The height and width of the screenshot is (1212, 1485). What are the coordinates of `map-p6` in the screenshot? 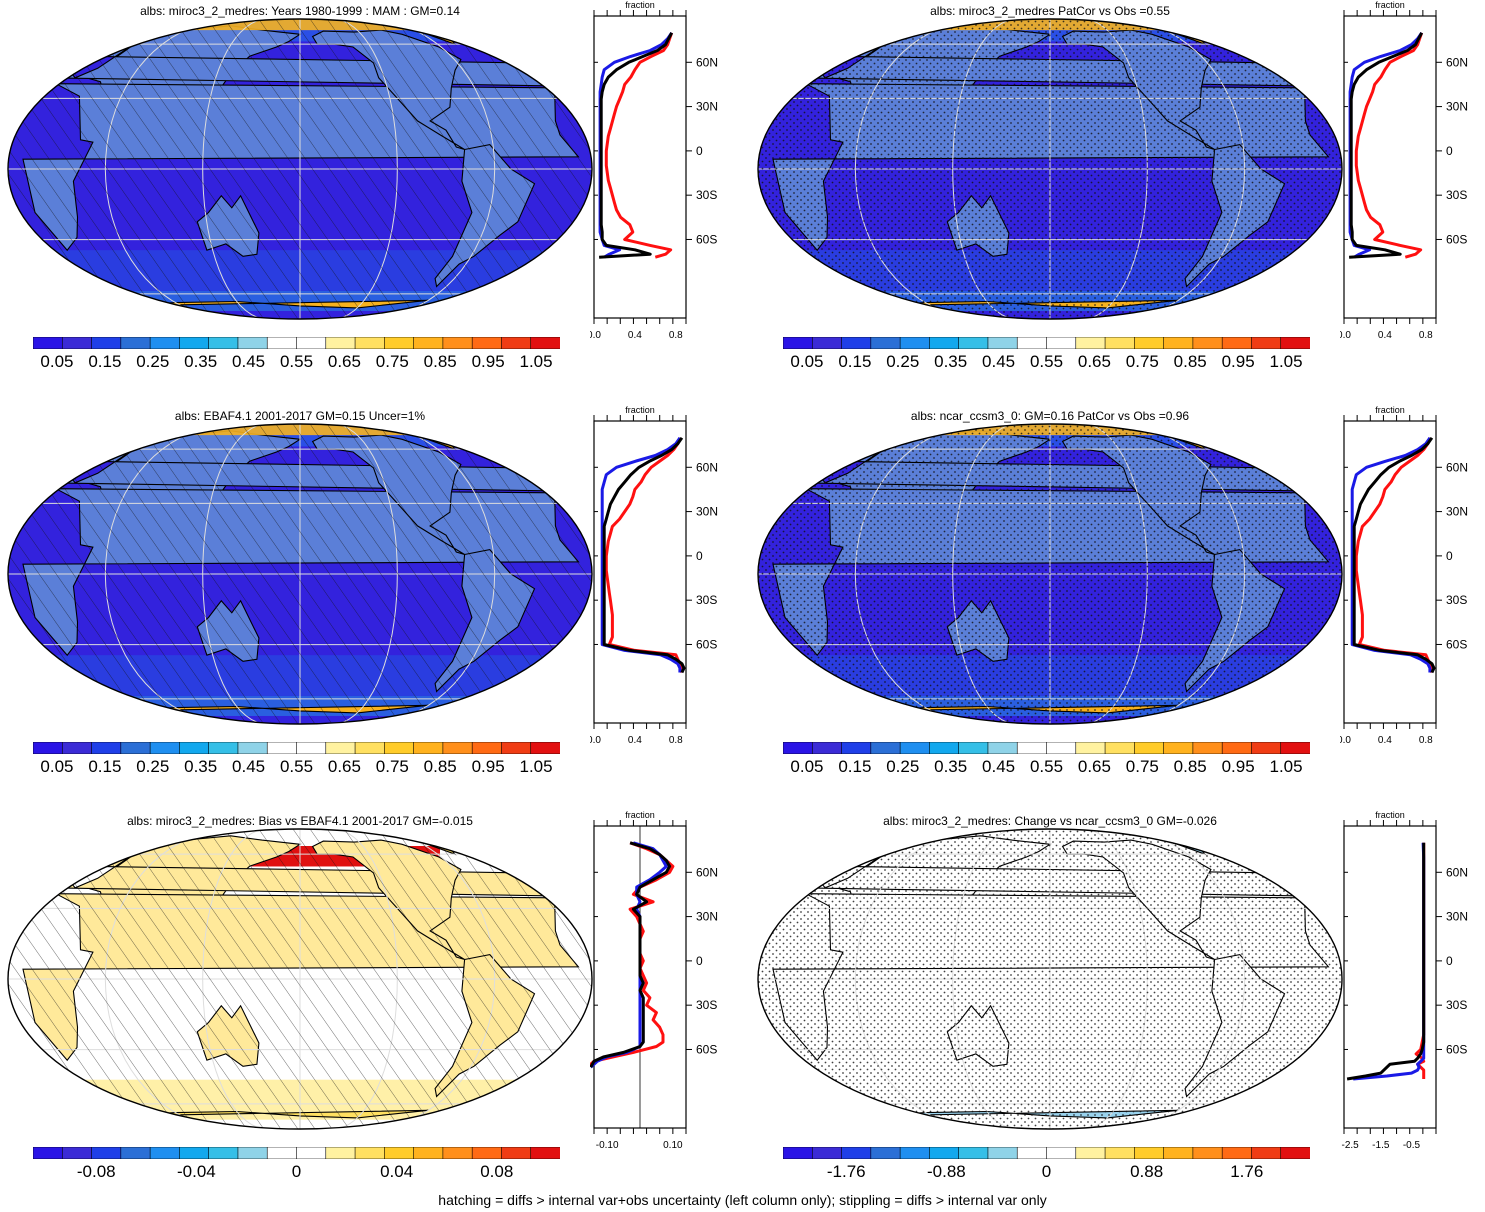 It's located at (1050, 979).